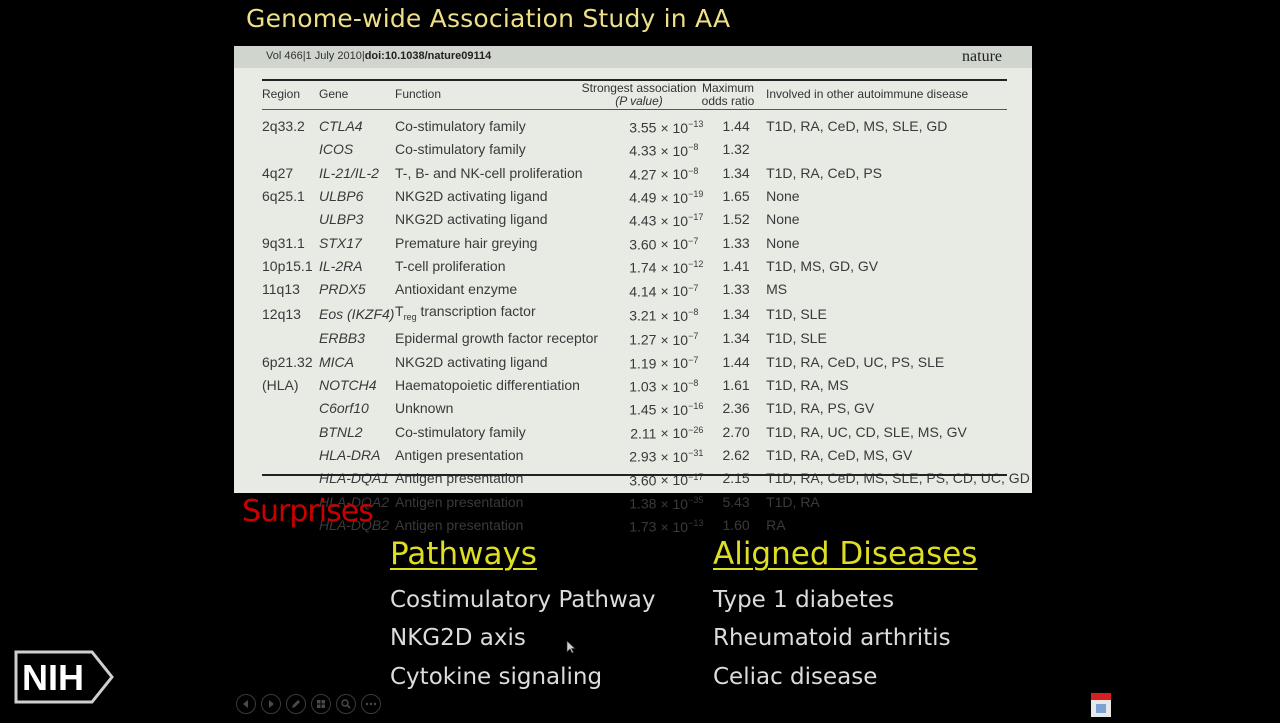  What do you see at coordinates (652, 315) in the screenshot?
I see `cell-p-value: 3.21 × 10⁻⁸` at bounding box center [652, 315].